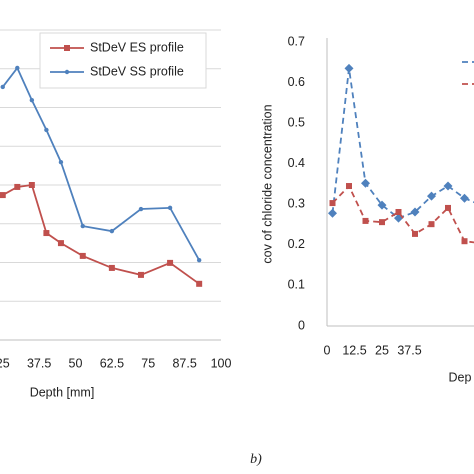 The height and width of the screenshot is (474, 474). I want to click on x-tick-label: 75, so click(148, 363).